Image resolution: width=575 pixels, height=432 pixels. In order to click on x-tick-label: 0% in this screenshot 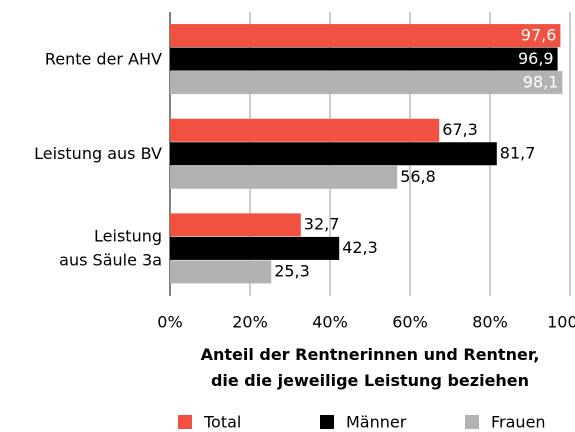, I will do `click(169, 322)`.